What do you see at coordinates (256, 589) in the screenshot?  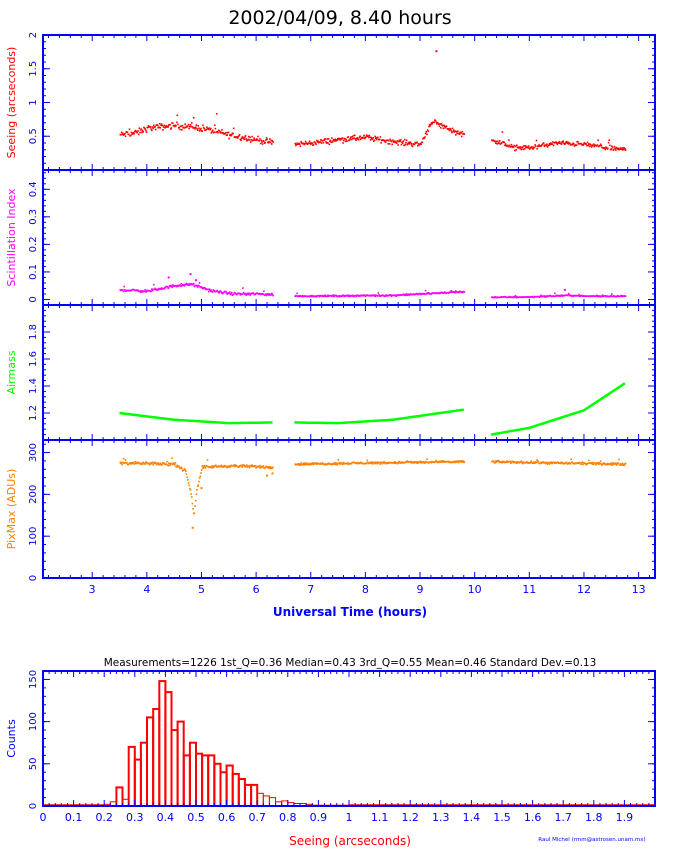 I see `time-x-tick-label: 6` at bounding box center [256, 589].